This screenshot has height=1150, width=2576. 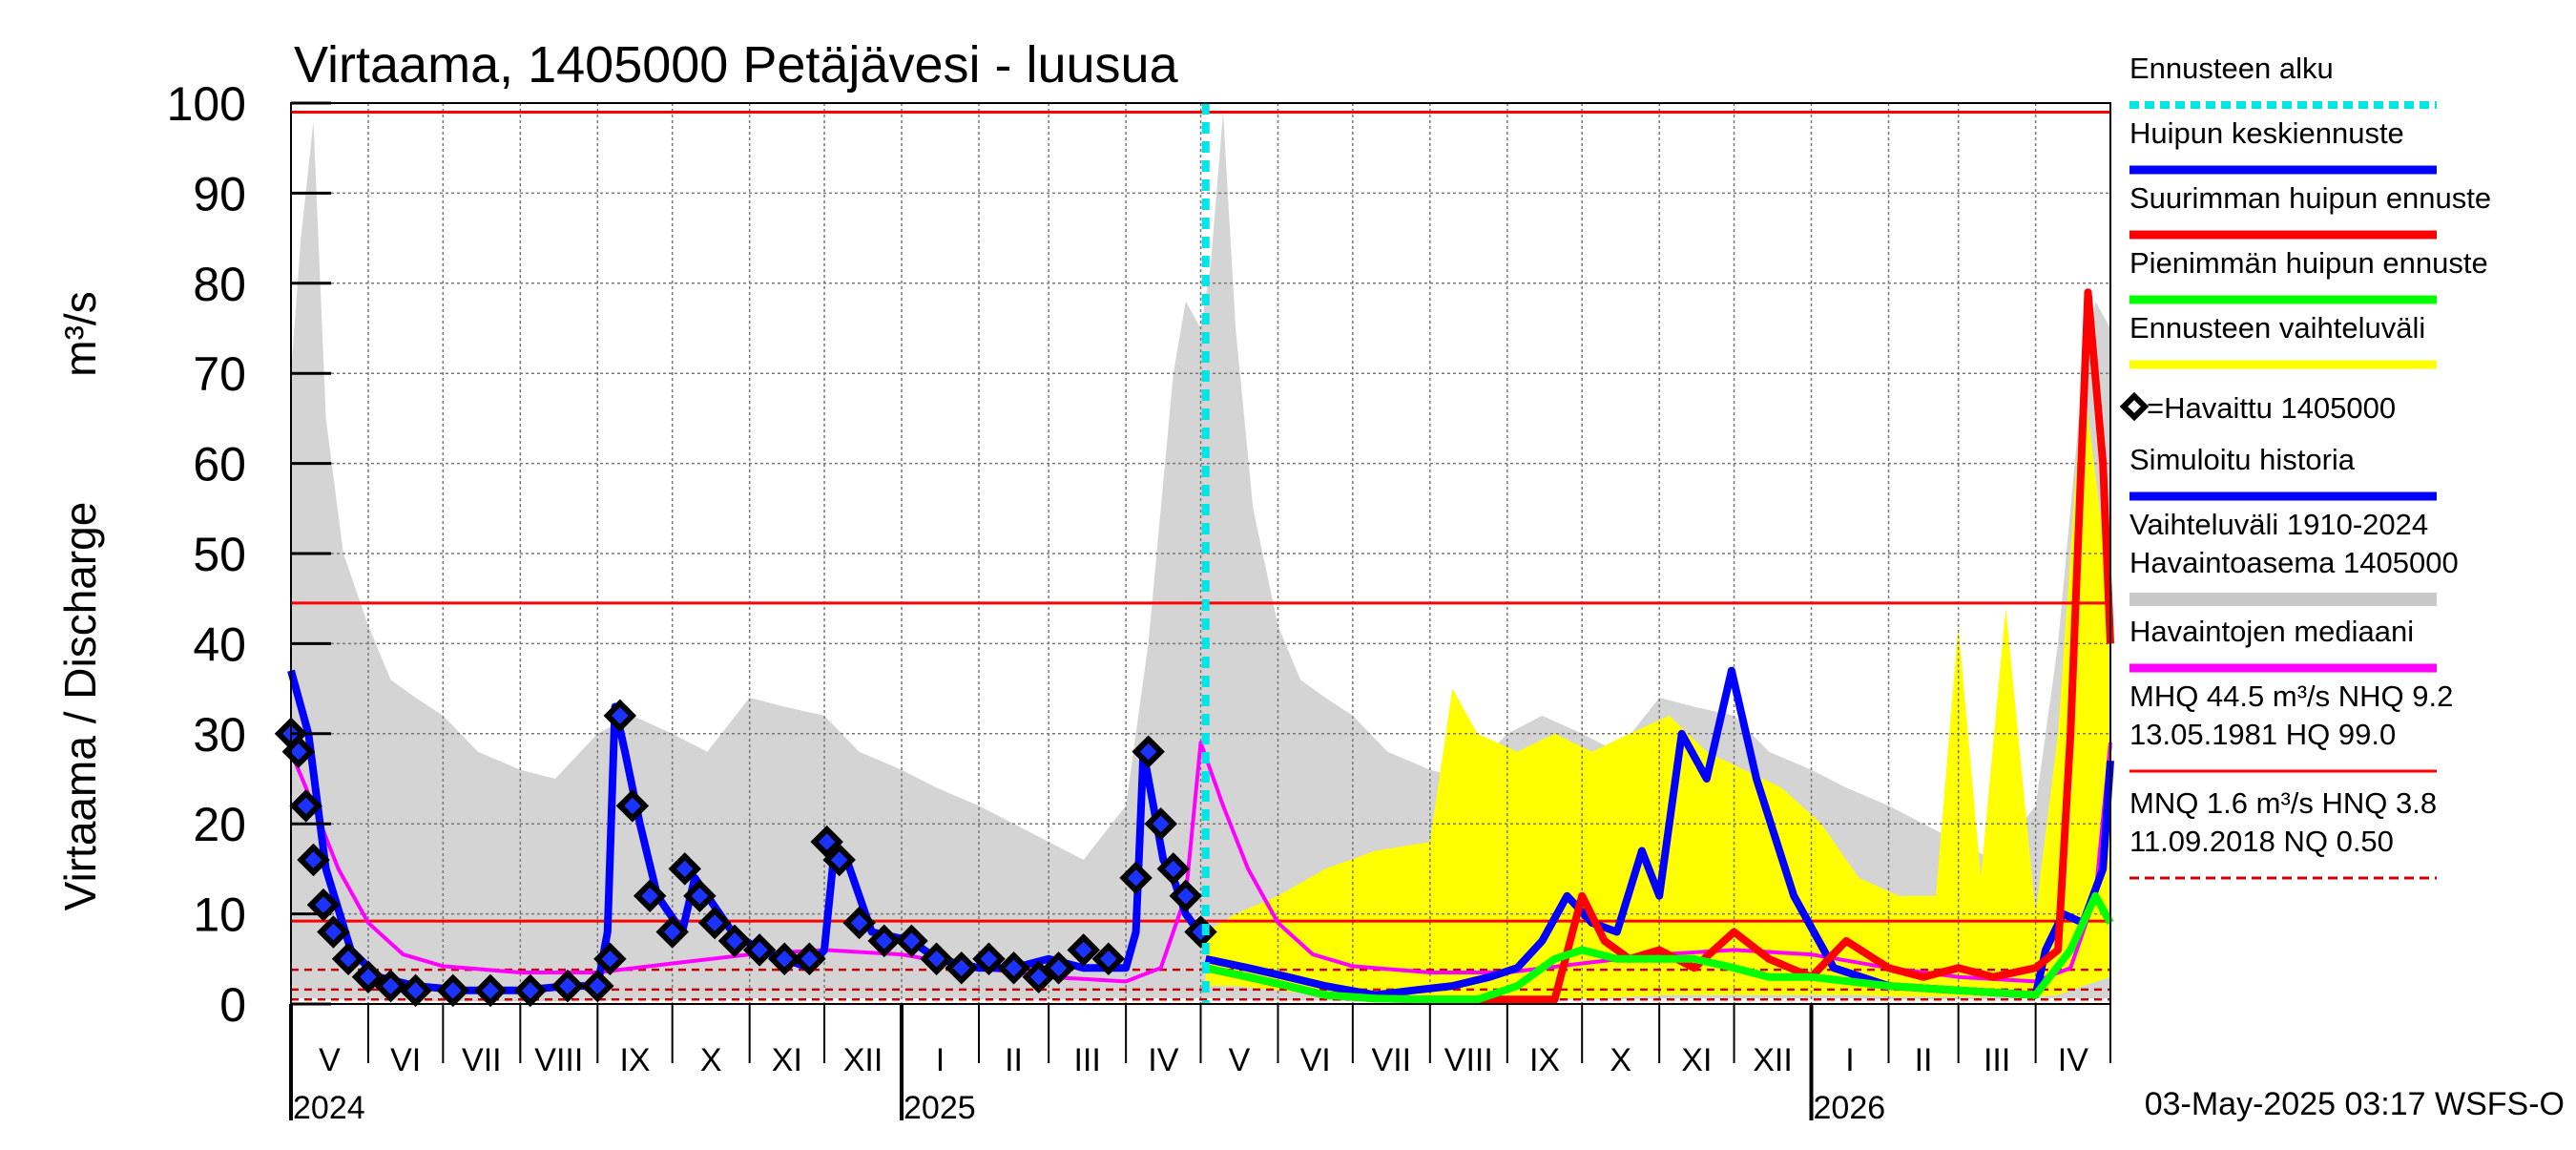 What do you see at coordinates (2283, 803) in the screenshot?
I see `legend-label: MNQ 1.6 m³/s HNQ 3.8` at bounding box center [2283, 803].